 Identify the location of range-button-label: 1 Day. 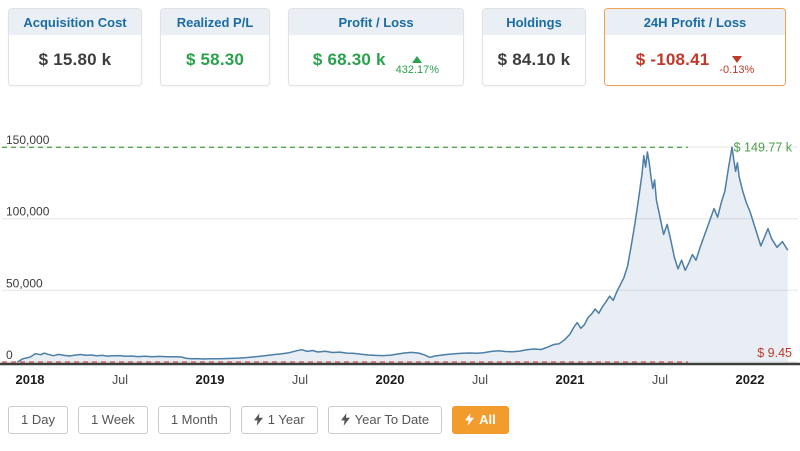
(38, 419).